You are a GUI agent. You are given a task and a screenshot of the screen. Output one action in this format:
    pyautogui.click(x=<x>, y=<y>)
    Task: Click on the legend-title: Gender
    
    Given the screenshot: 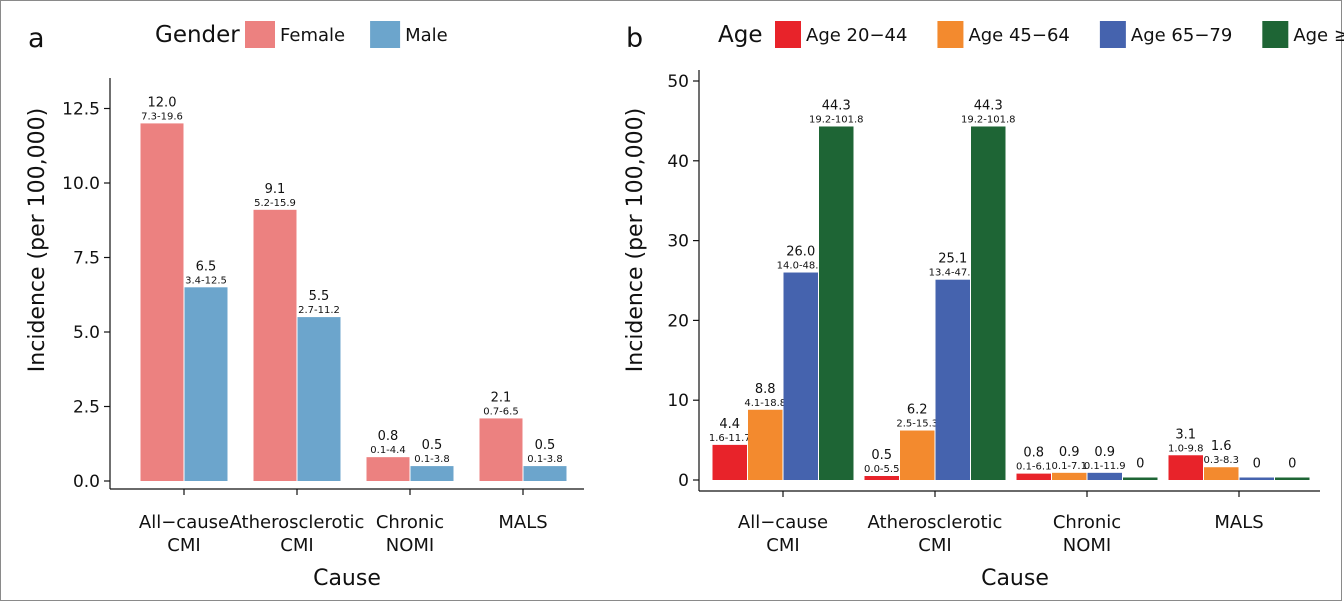 What is the action you would take?
    pyautogui.click(x=197, y=35)
    